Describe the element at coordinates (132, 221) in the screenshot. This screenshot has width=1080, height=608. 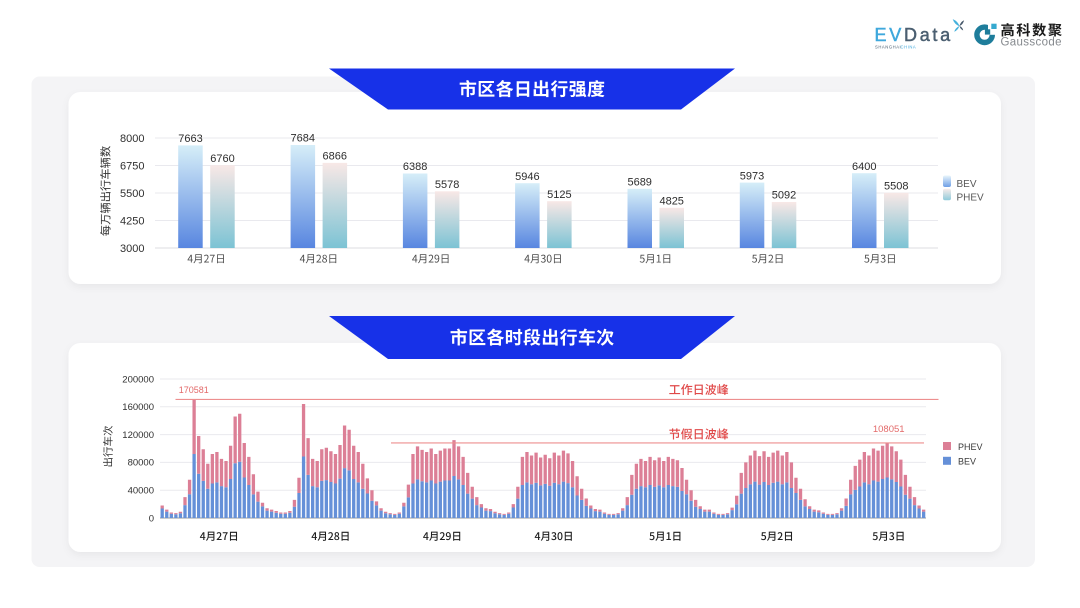
I see `svg-text: 4250` at that location.